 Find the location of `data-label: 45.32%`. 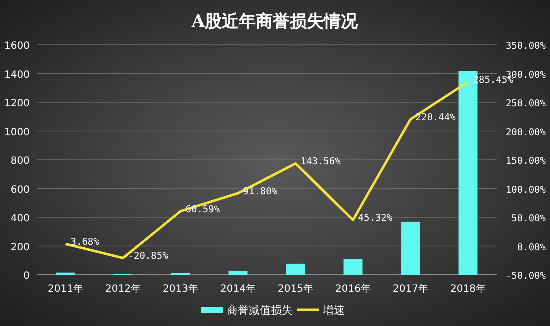

data-label: 45.32% is located at coordinates (375, 218).